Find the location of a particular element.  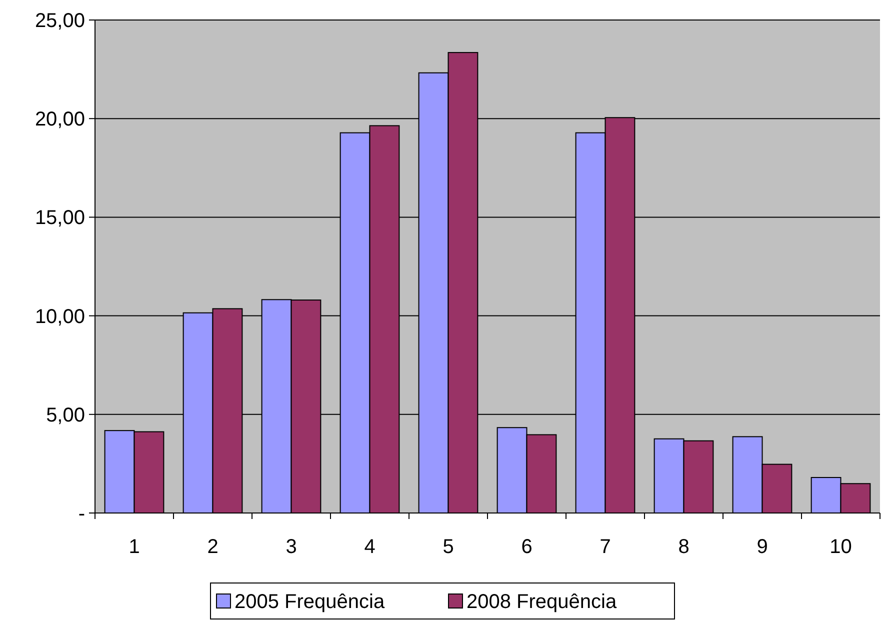

x-tick-label: 1 is located at coordinates (134, 547).